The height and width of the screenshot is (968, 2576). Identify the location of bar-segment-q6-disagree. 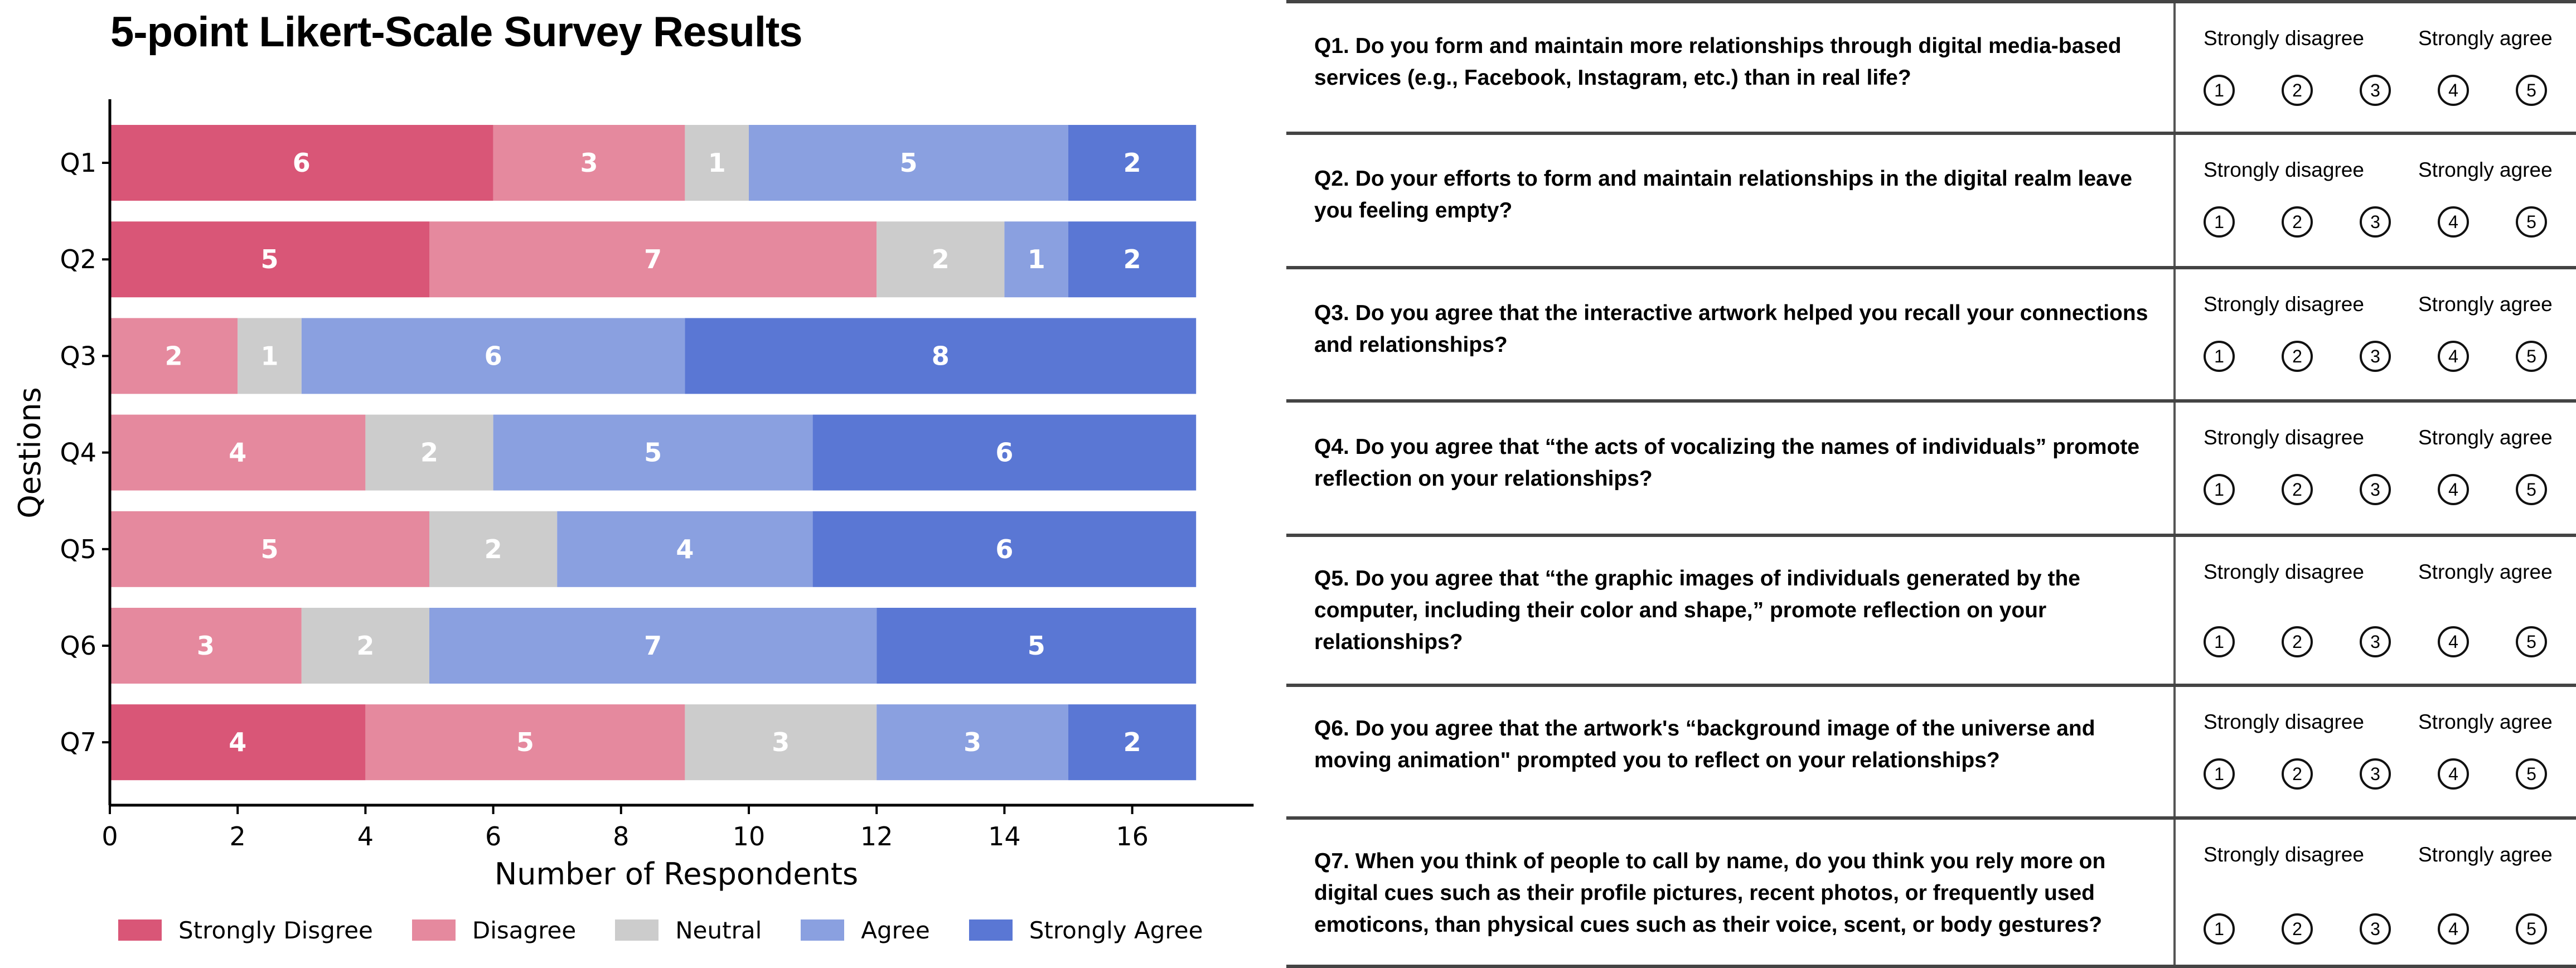
(206, 646).